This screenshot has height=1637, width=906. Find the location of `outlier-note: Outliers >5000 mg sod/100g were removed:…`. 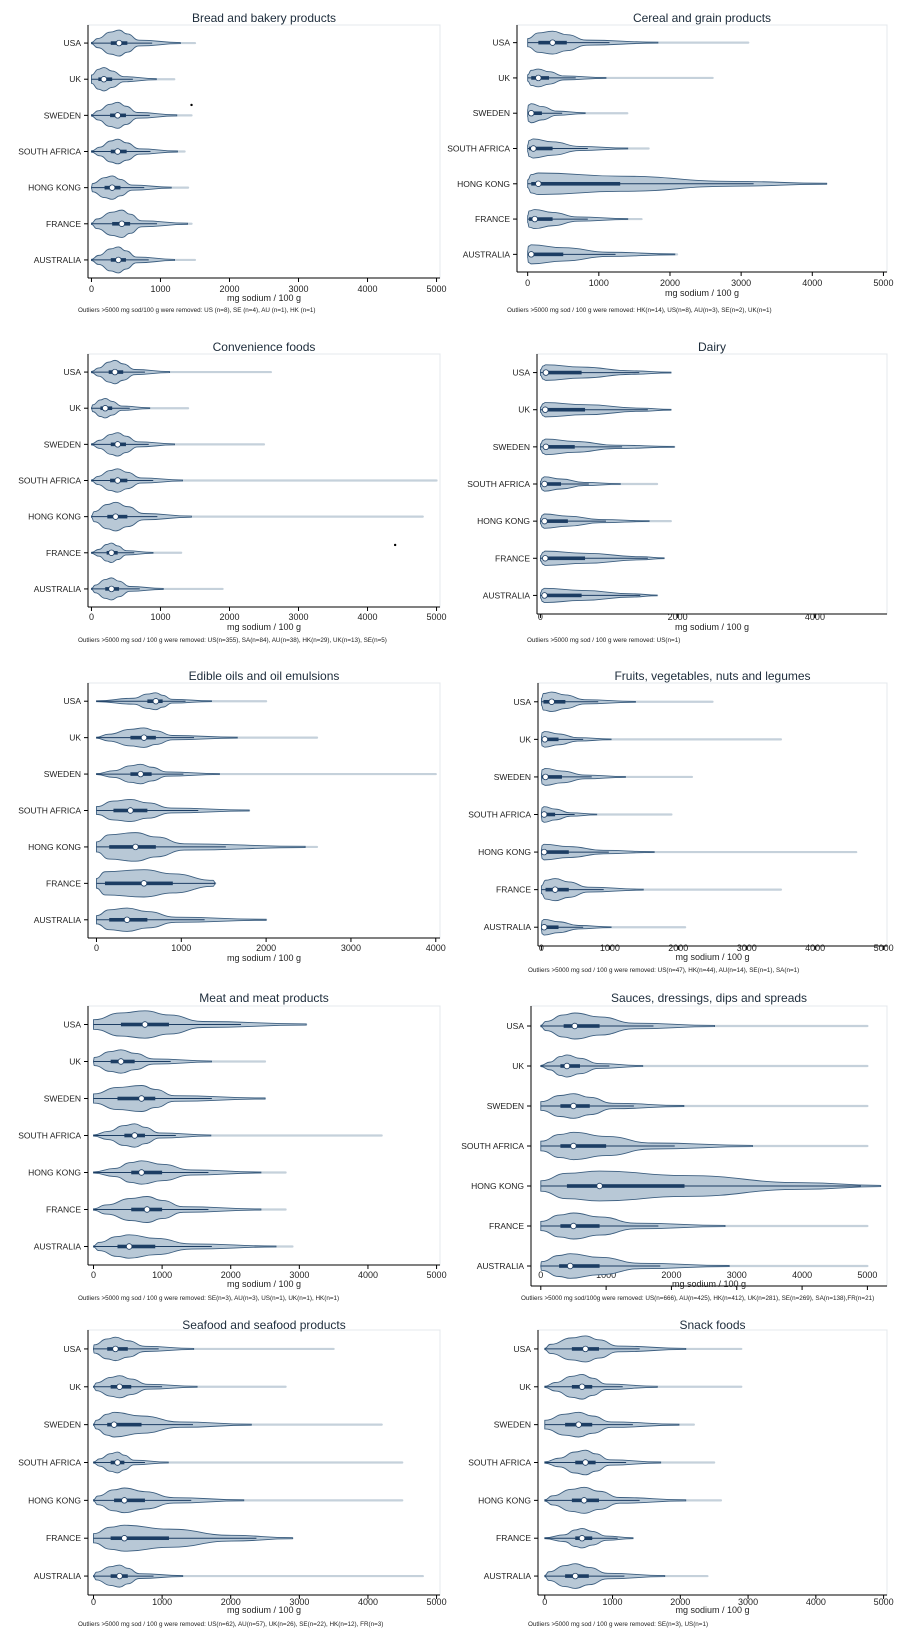

outlier-note: Outliers >5000 mg sod/100g were removed:… is located at coordinates (697, 1298).